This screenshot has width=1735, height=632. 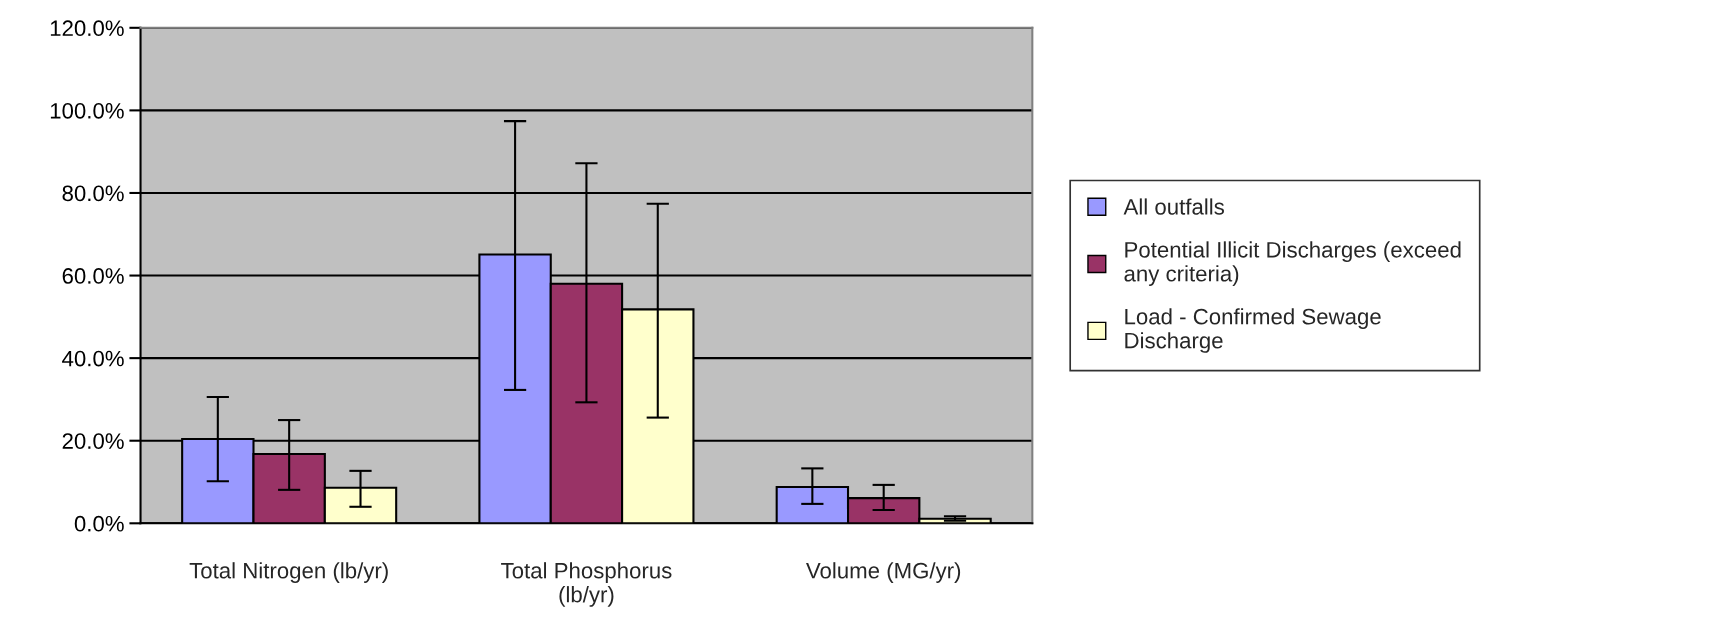 What do you see at coordinates (1173, 206) in the screenshot?
I see `legend-label: All outfalls` at bounding box center [1173, 206].